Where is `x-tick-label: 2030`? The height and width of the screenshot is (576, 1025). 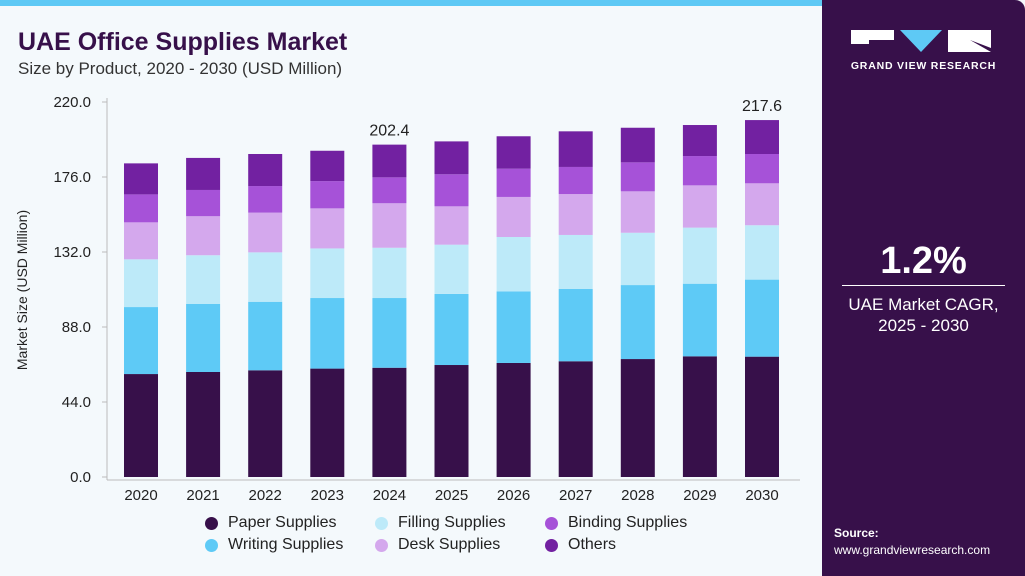 x-tick-label: 2030 is located at coordinates (761, 495).